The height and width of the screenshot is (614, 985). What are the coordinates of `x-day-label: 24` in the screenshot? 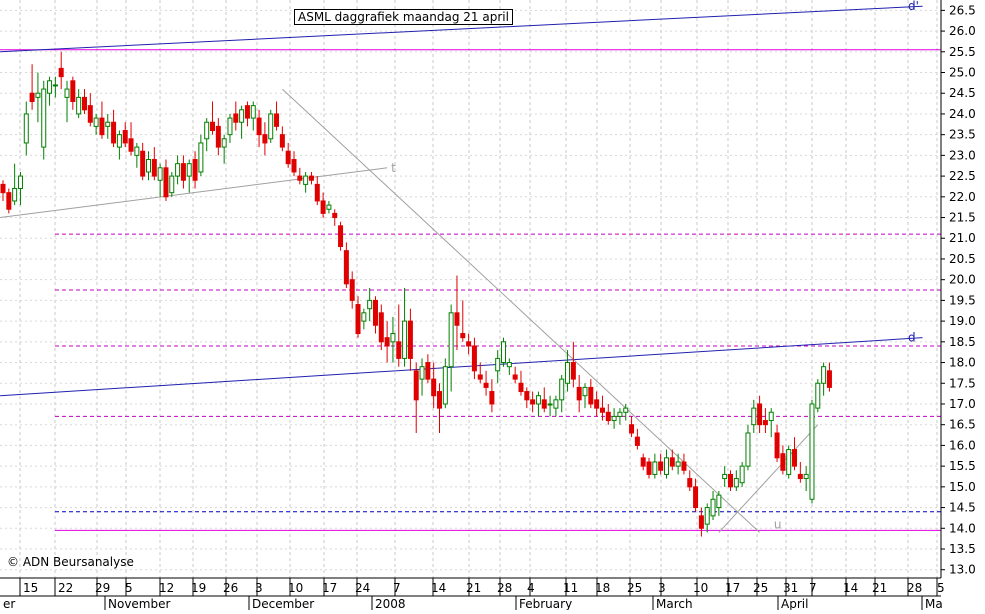 It's located at (362, 588).